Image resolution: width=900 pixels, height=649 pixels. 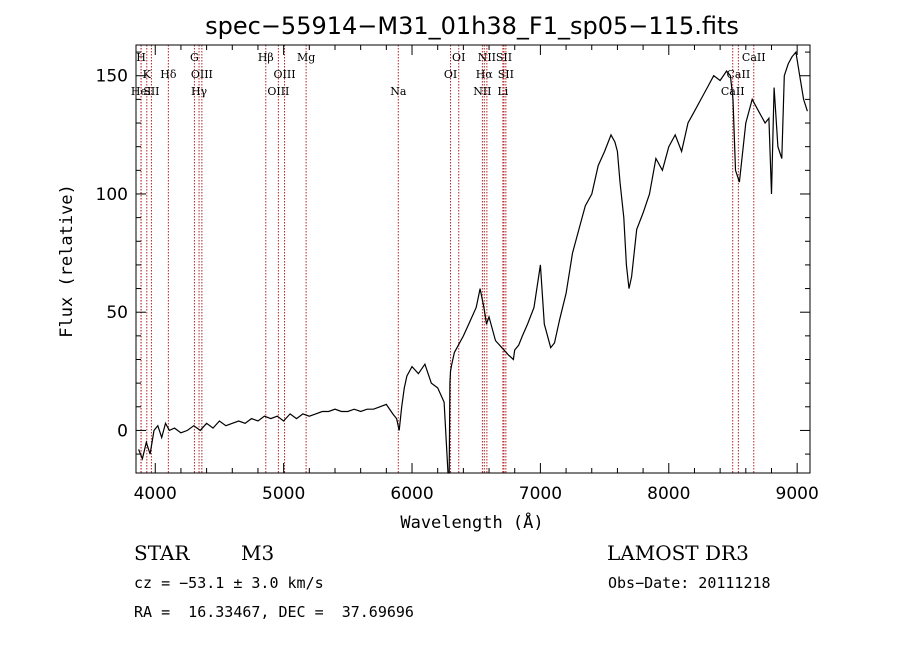 What do you see at coordinates (411, 494) in the screenshot?
I see `x-tick-label: 6000` at bounding box center [411, 494].